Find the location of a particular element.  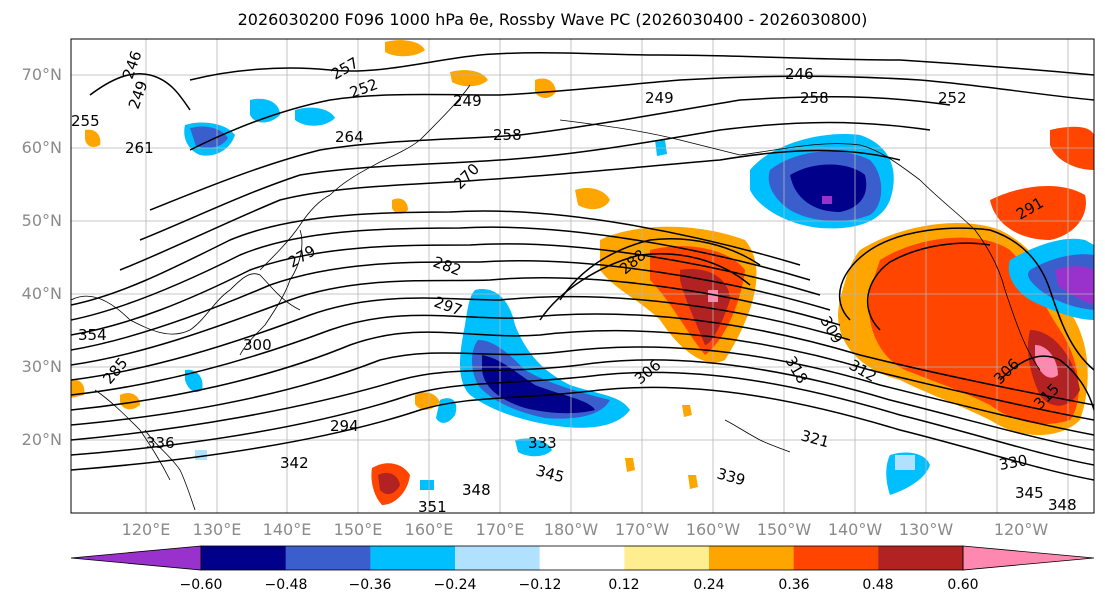

lon-label: 150°W is located at coordinates (784, 529).